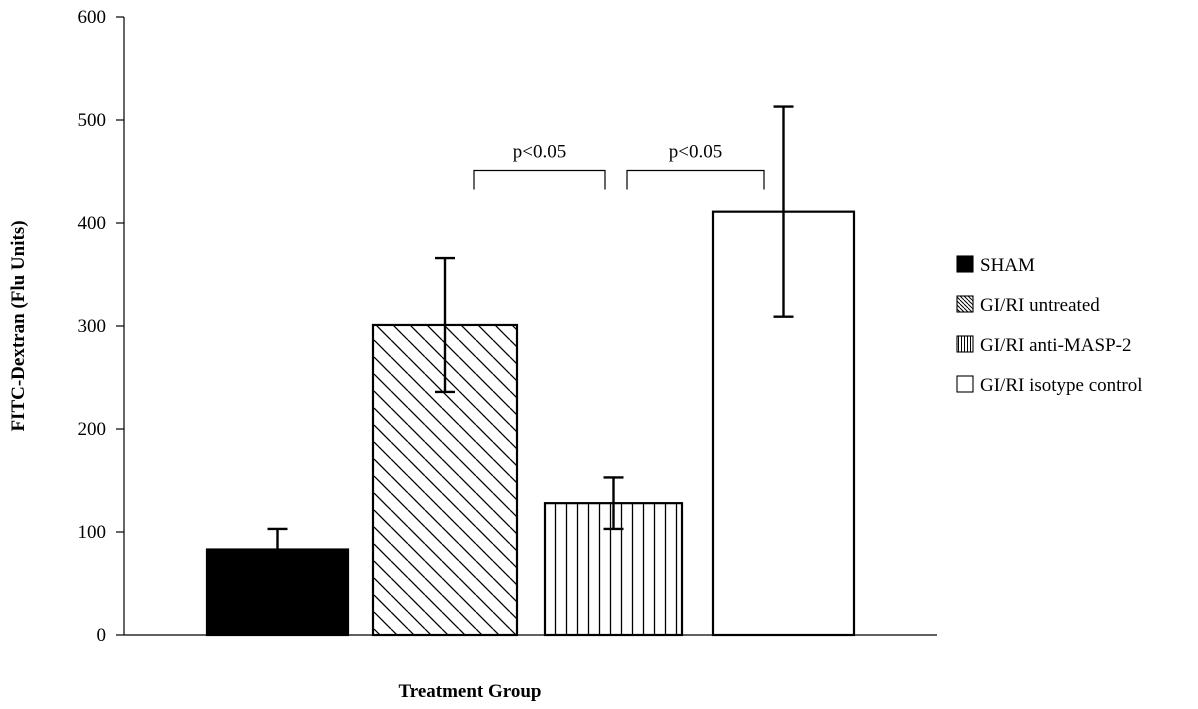  Describe the element at coordinates (1055, 345) in the screenshot. I see `legend-label-3: GI/RI anti-MASP-2` at that location.